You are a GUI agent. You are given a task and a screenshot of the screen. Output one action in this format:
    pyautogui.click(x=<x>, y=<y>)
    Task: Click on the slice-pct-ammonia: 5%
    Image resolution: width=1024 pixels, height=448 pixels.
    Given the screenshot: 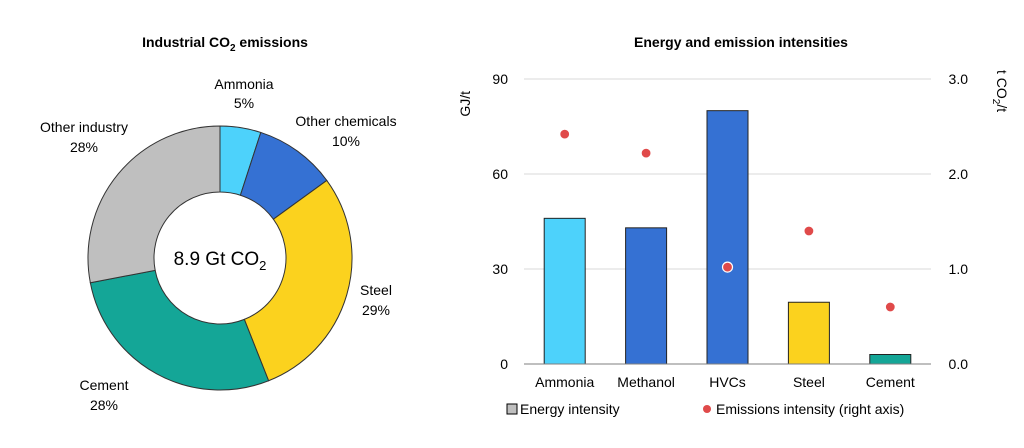 What is the action you would take?
    pyautogui.click(x=244, y=103)
    